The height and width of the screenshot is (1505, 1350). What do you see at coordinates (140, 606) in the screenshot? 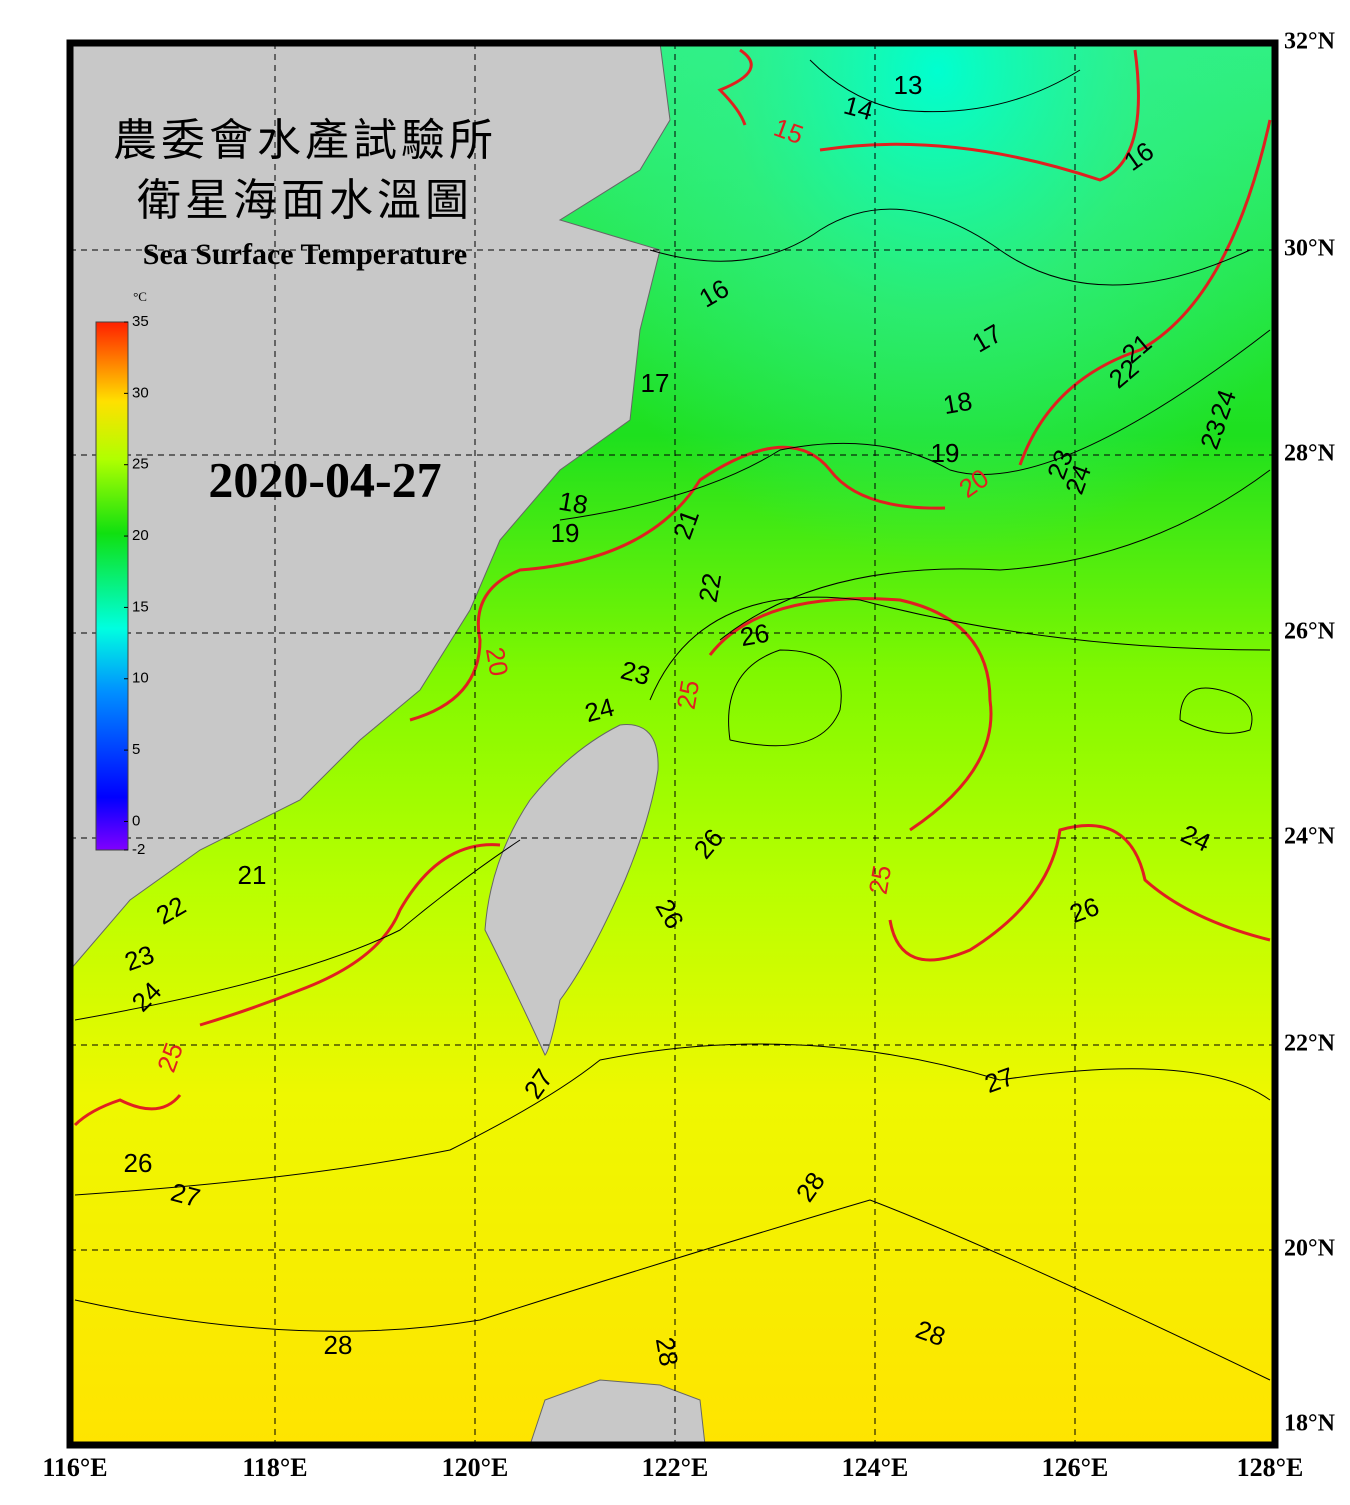
I see `colorbar-tick-label: 15` at bounding box center [140, 606].